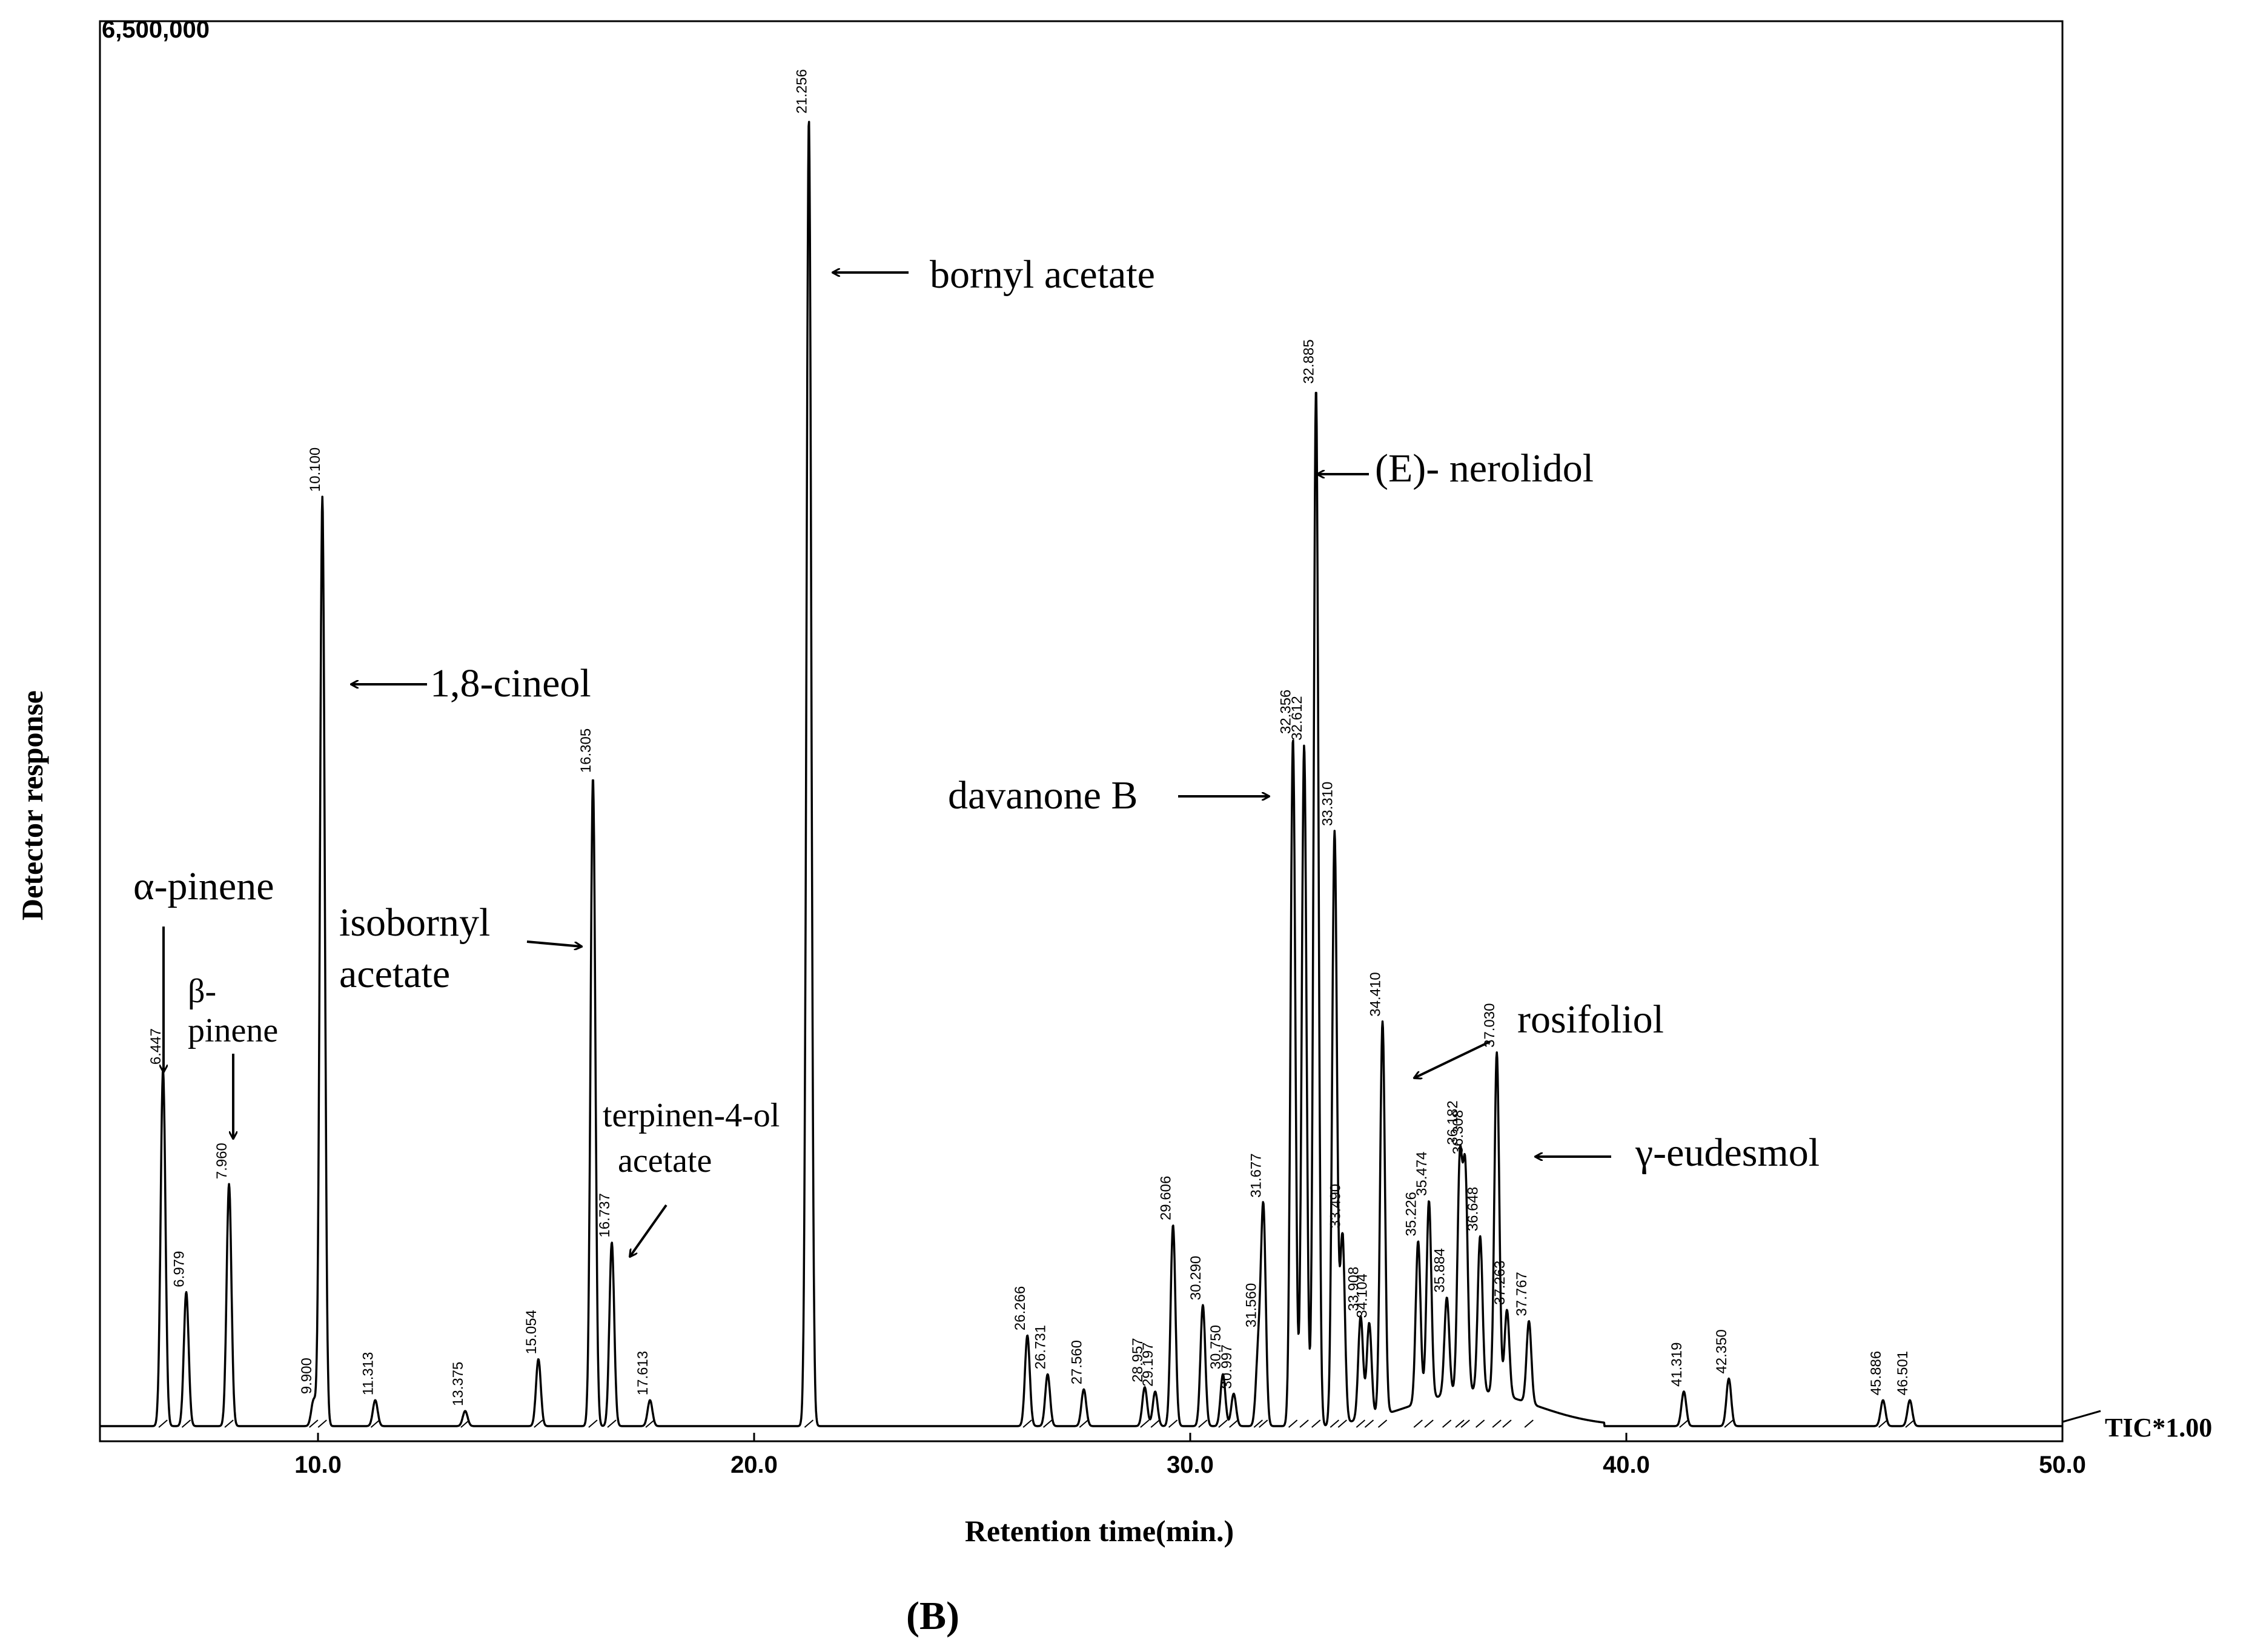  I want to click on peak-label: 41.319, so click(1677, 1364).